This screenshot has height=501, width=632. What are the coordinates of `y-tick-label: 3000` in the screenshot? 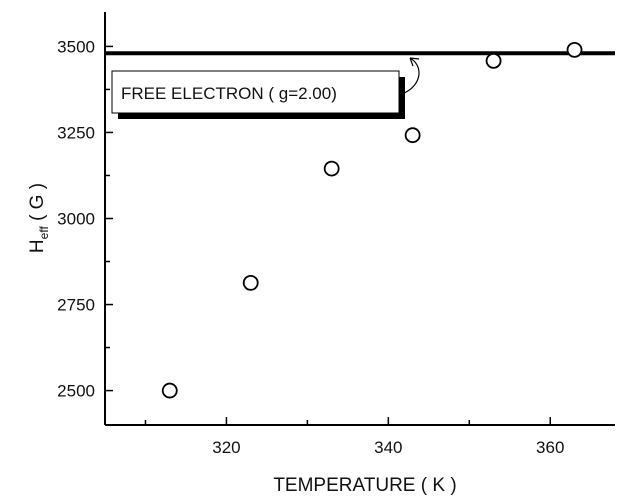 It's located at (76, 219).